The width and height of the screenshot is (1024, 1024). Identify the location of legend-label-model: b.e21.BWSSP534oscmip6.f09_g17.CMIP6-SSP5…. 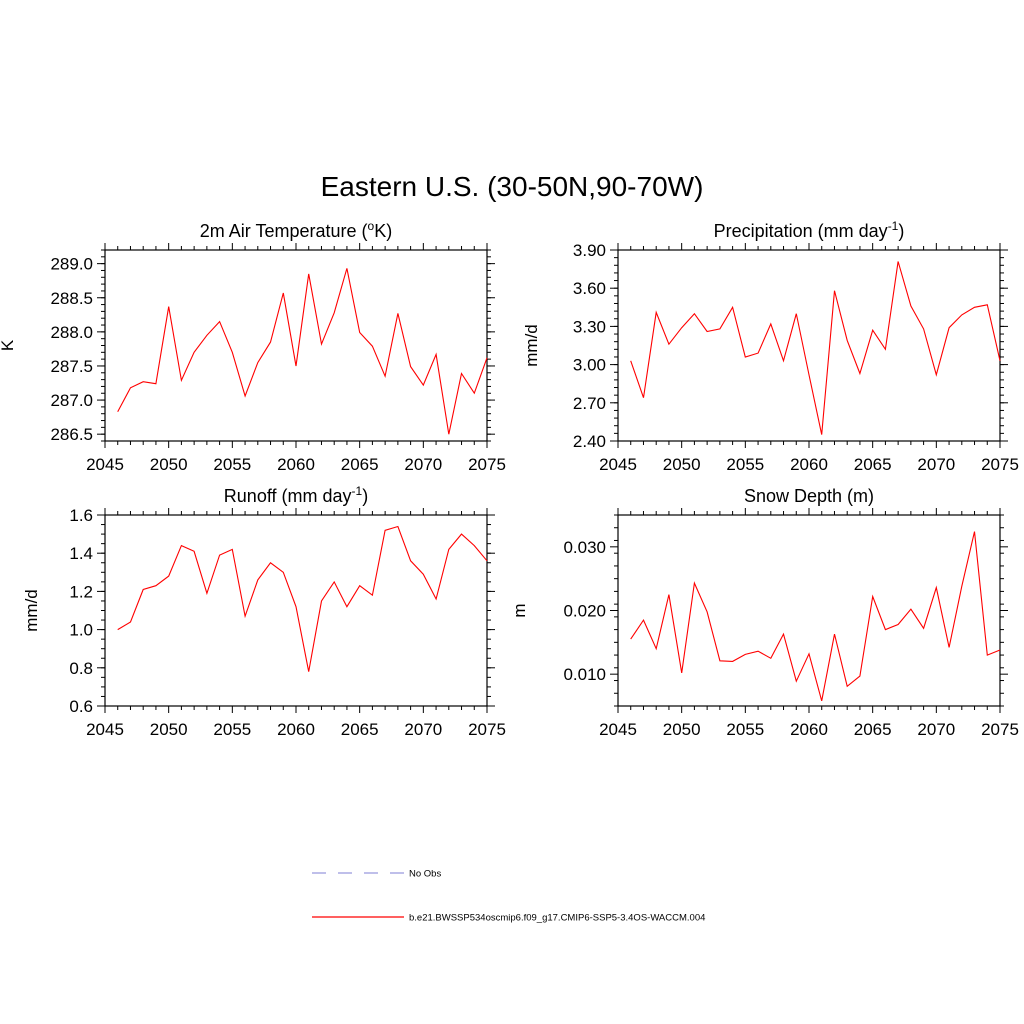
(557, 918).